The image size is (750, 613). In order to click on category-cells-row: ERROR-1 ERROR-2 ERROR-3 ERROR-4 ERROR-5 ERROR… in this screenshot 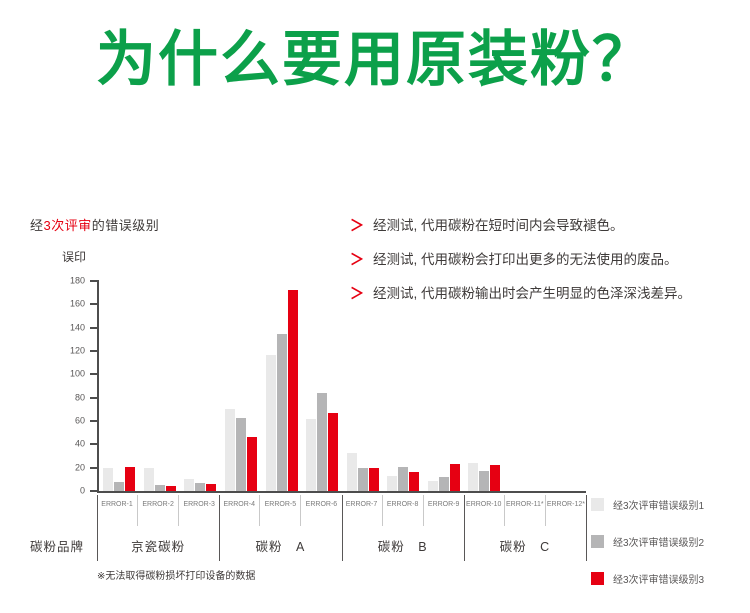, I will do `click(341, 510)`.